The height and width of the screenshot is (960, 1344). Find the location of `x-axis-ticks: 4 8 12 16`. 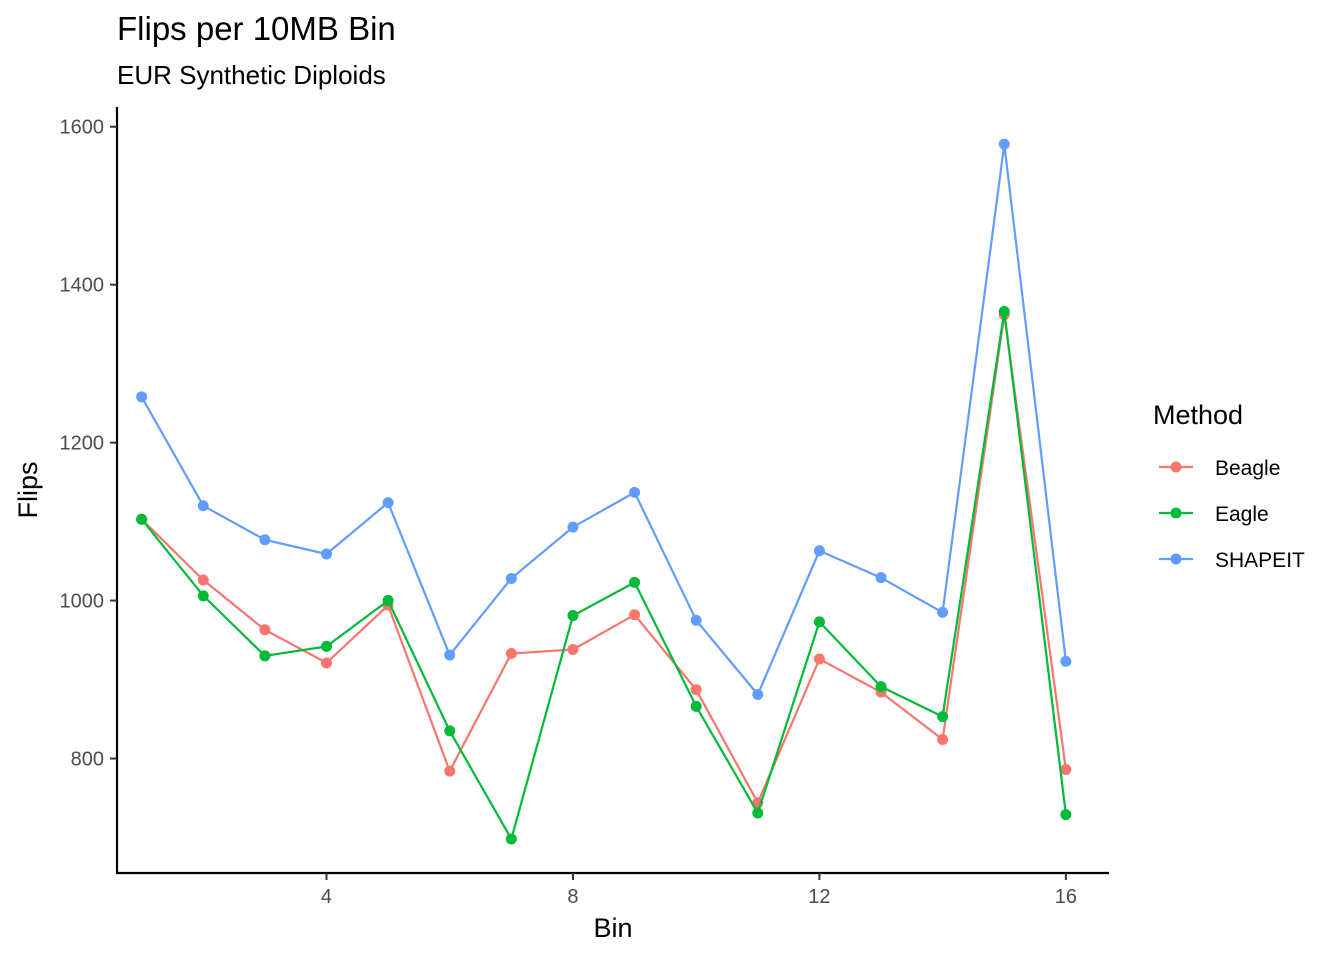

x-axis-ticks: 4 8 12 16 is located at coordinates (699, 890).